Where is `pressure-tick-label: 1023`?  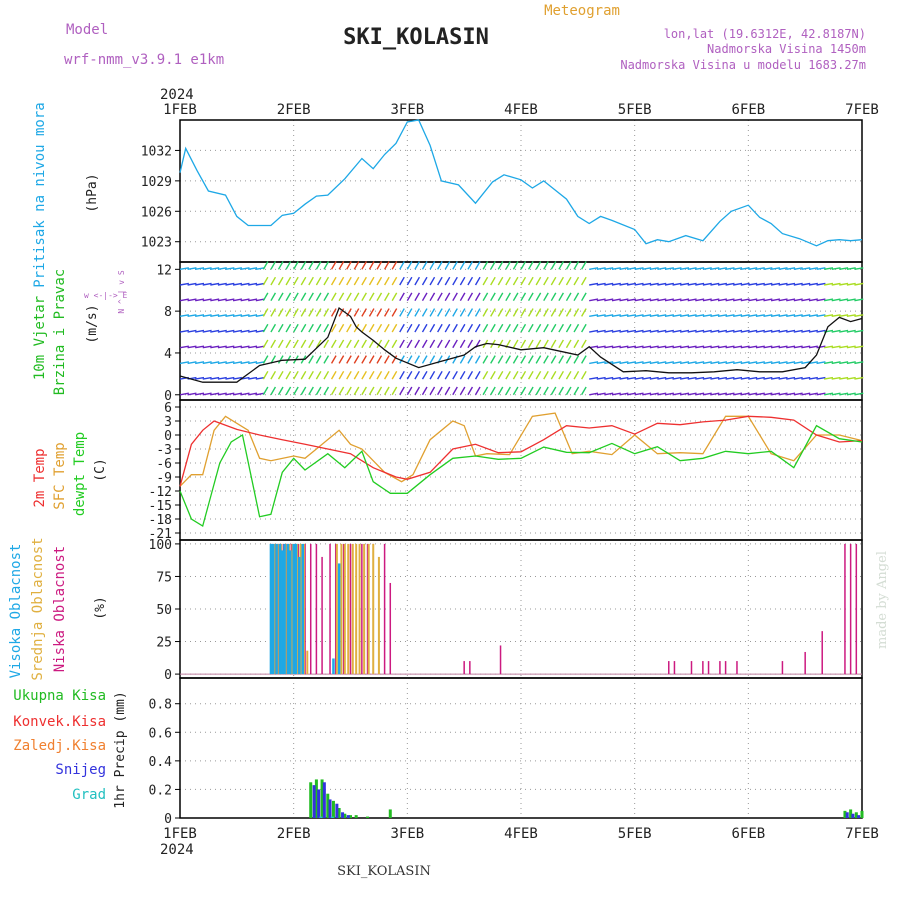 pressure-tick-label: 1023 is located at coordinates (156, 243).